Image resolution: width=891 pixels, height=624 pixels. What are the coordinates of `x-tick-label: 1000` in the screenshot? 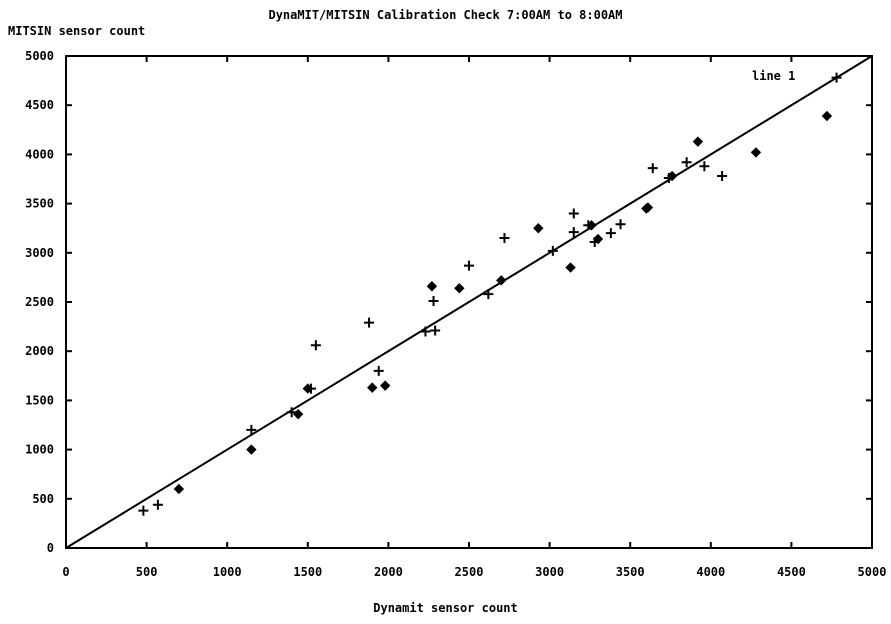 It's located at (227, 572).